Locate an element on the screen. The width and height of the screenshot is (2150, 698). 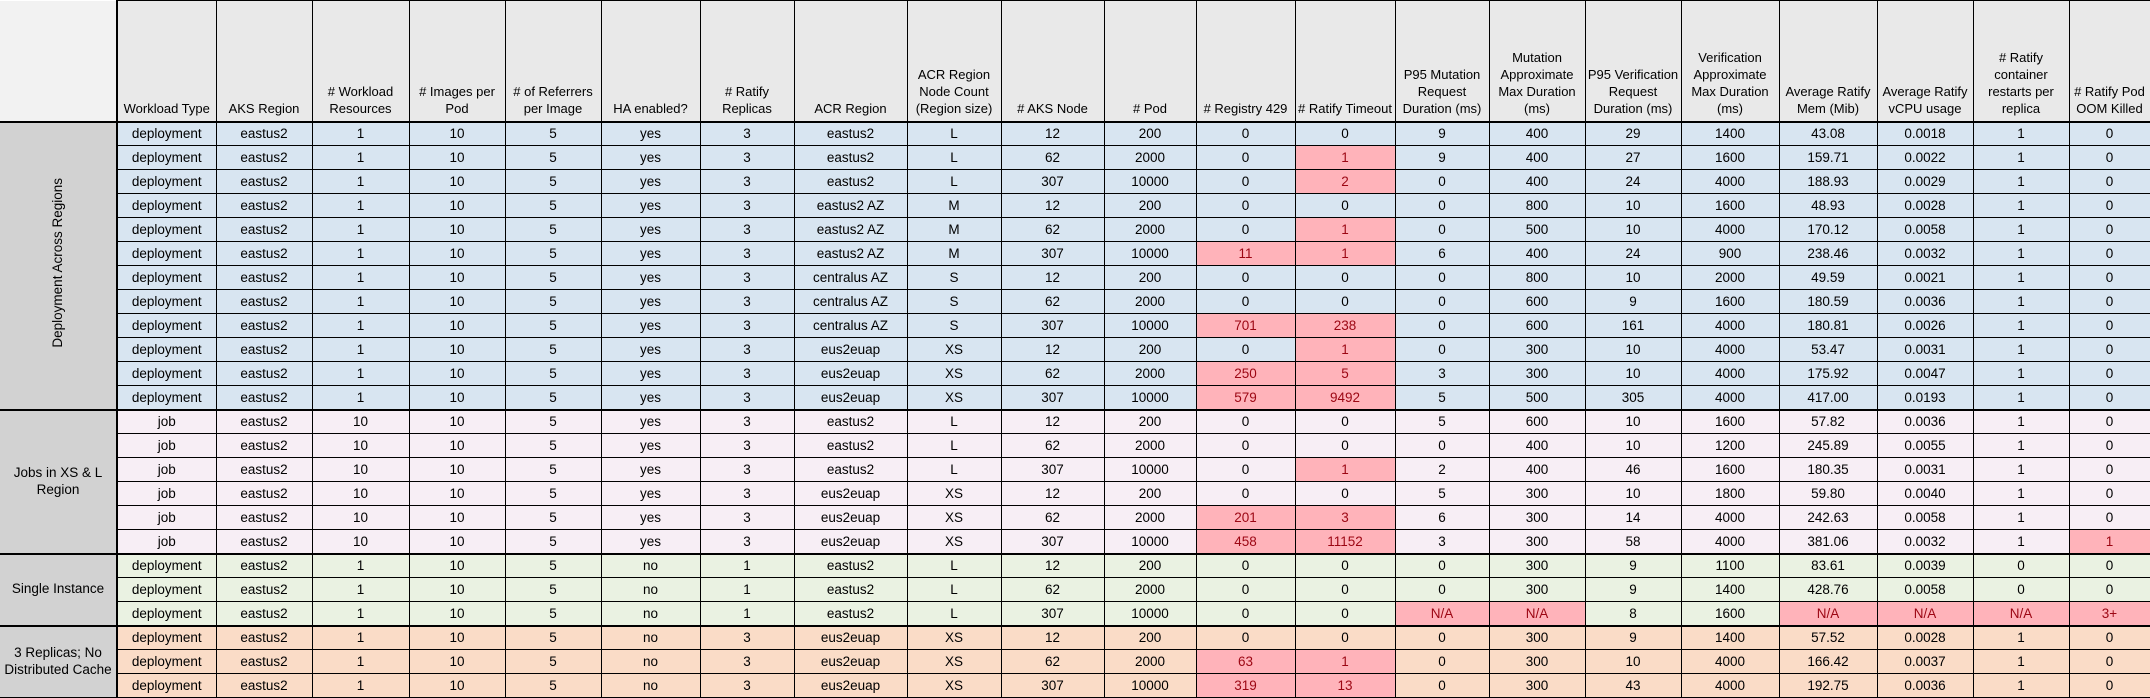
cell: 200 is located at coordinates (1150, 493).